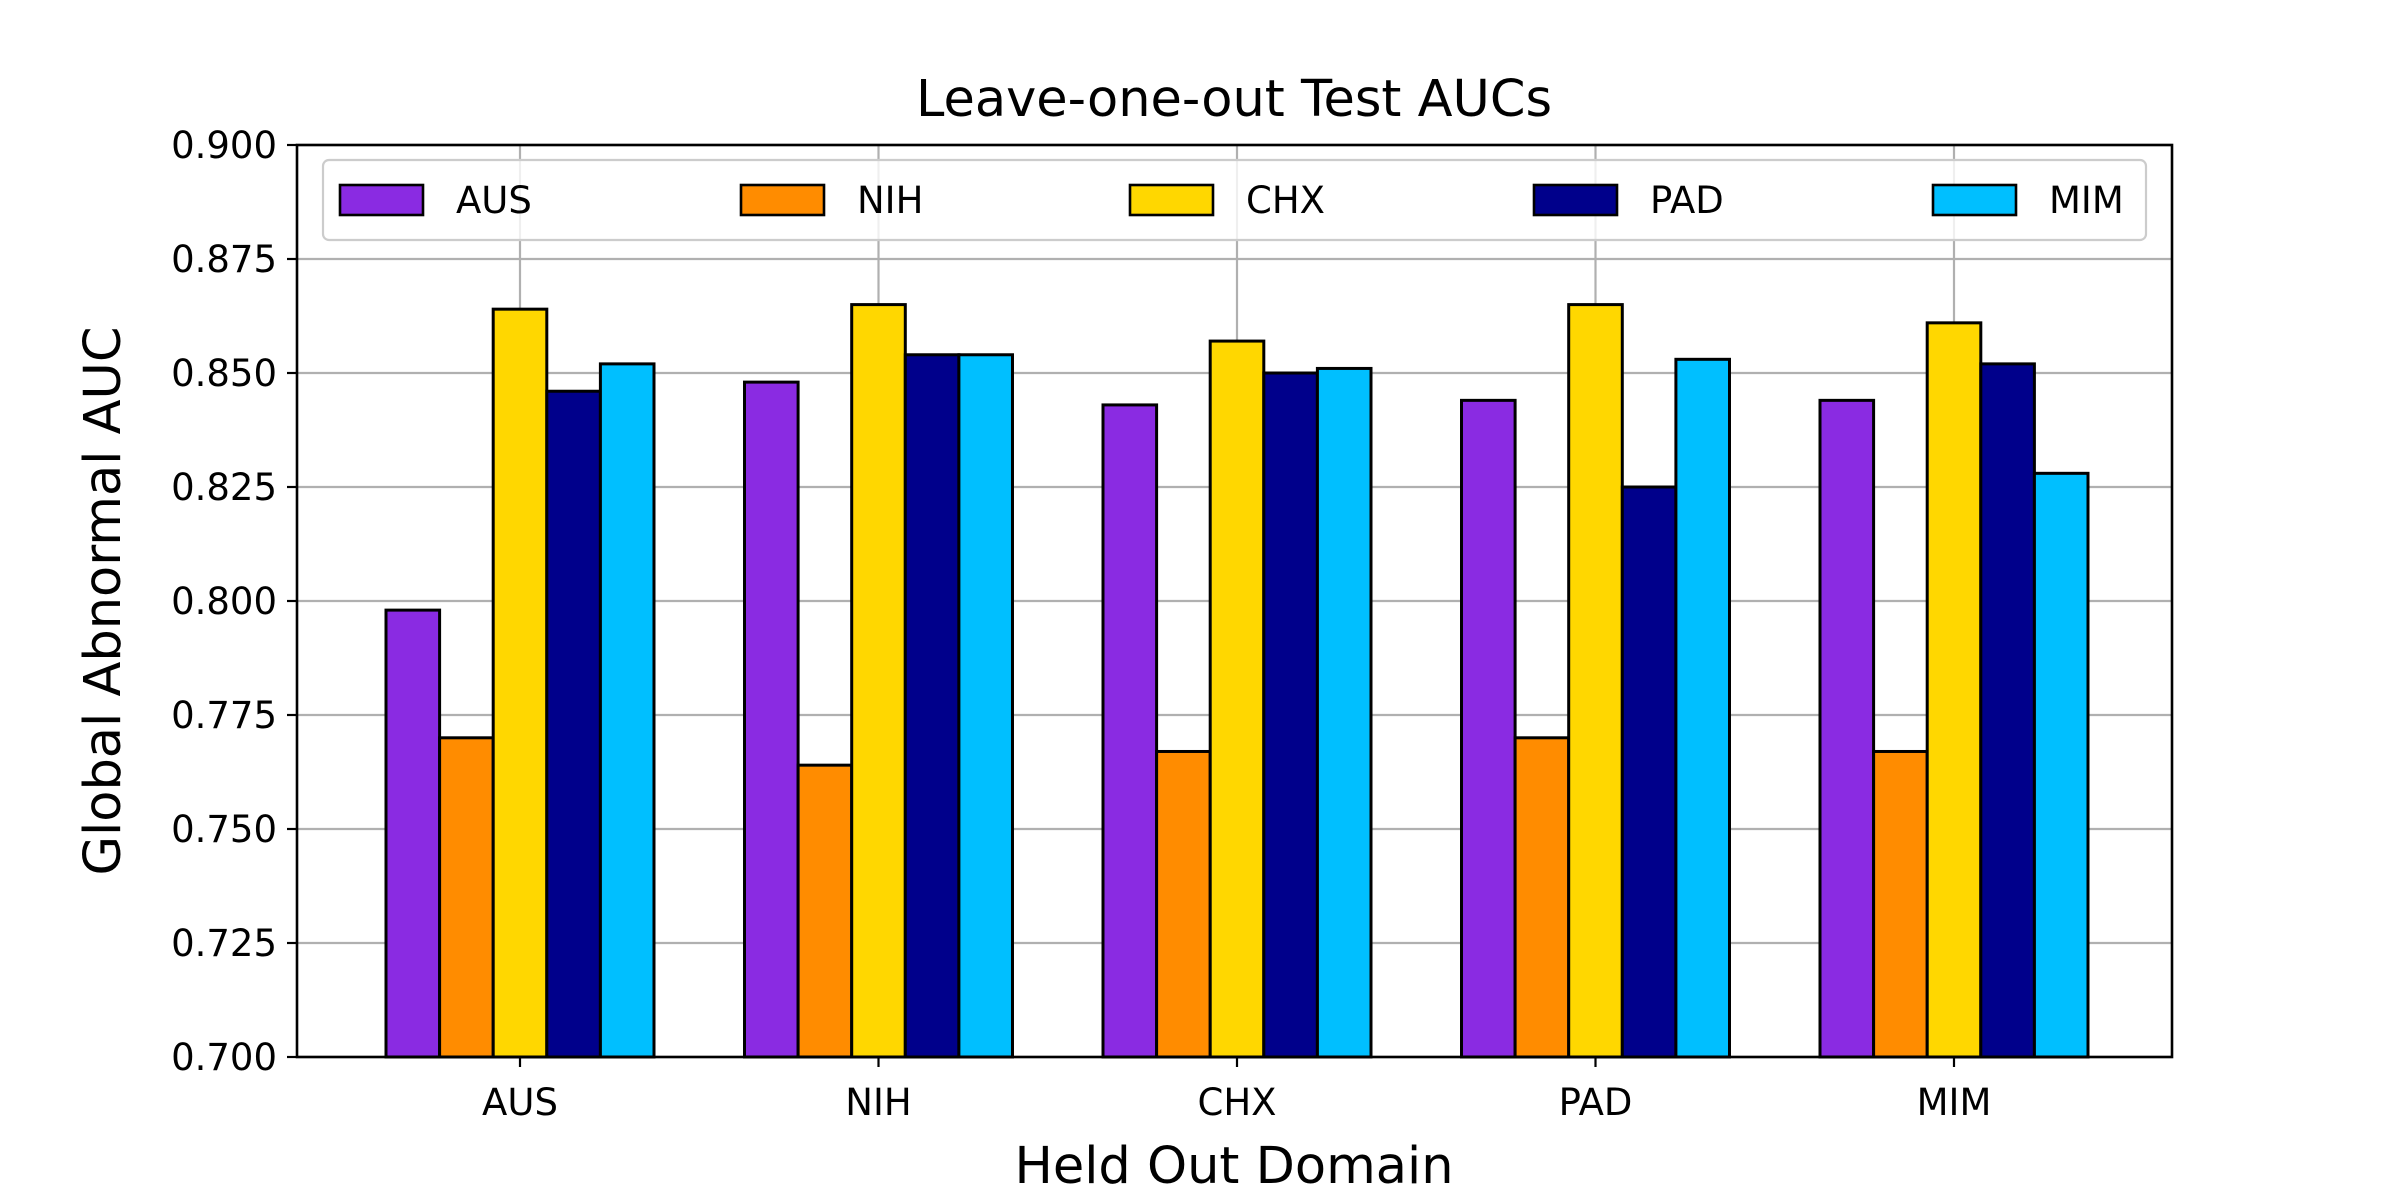  Describe the element at coordinates (627, 710) in the screenshot. I see `bar-mim-aus` at that location.